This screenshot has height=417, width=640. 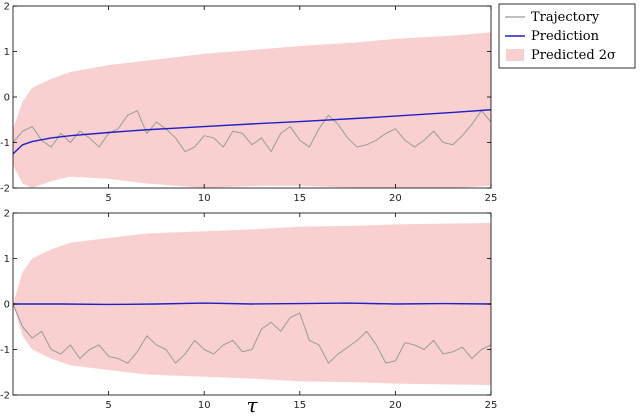 I want to click on bottom-x-tick-label: 10, so click(x=204, y=405).